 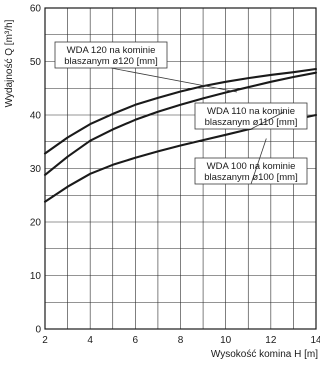 I want to click on series-label-line: WDA 100 na kominie, so click(x=251, y=166).